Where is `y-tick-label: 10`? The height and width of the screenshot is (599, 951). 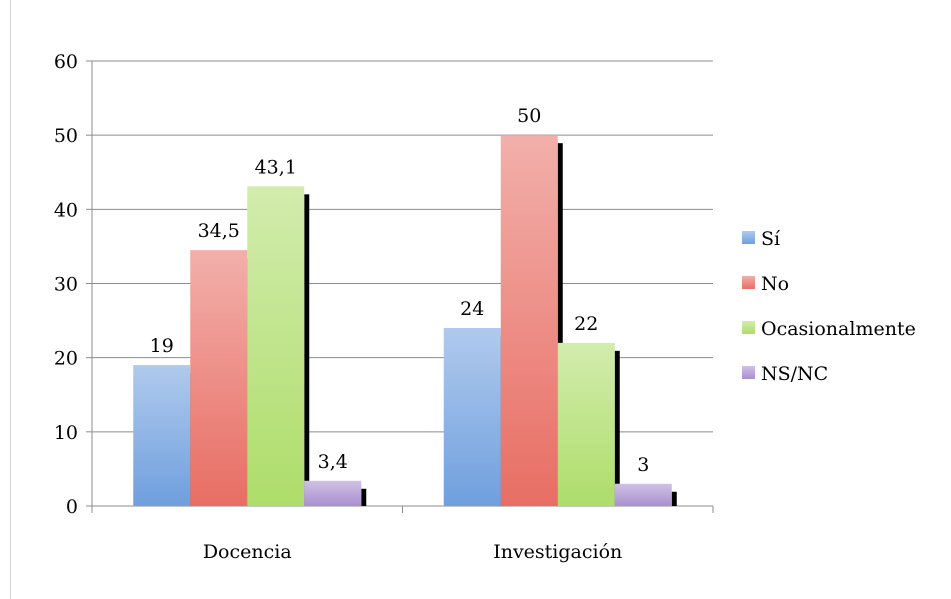 y-tick-label: 10 is located at coordinates (66, 433).